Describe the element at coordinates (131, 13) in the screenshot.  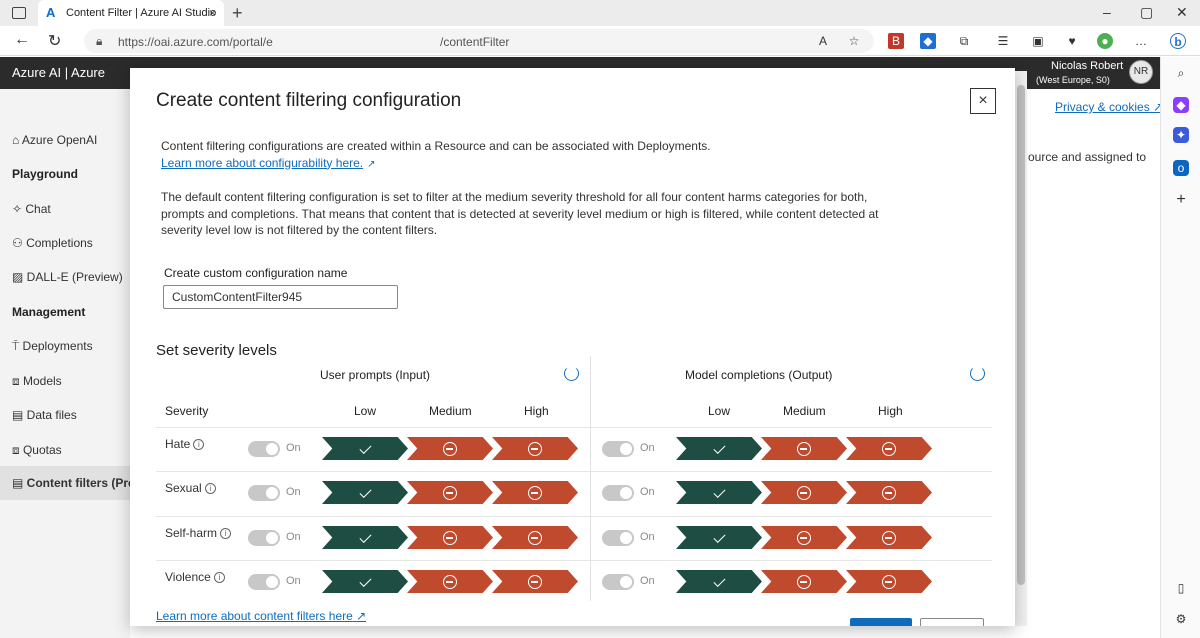
I see `browser-tab: A Content Filter | Azure AI Studio ×` at that location.